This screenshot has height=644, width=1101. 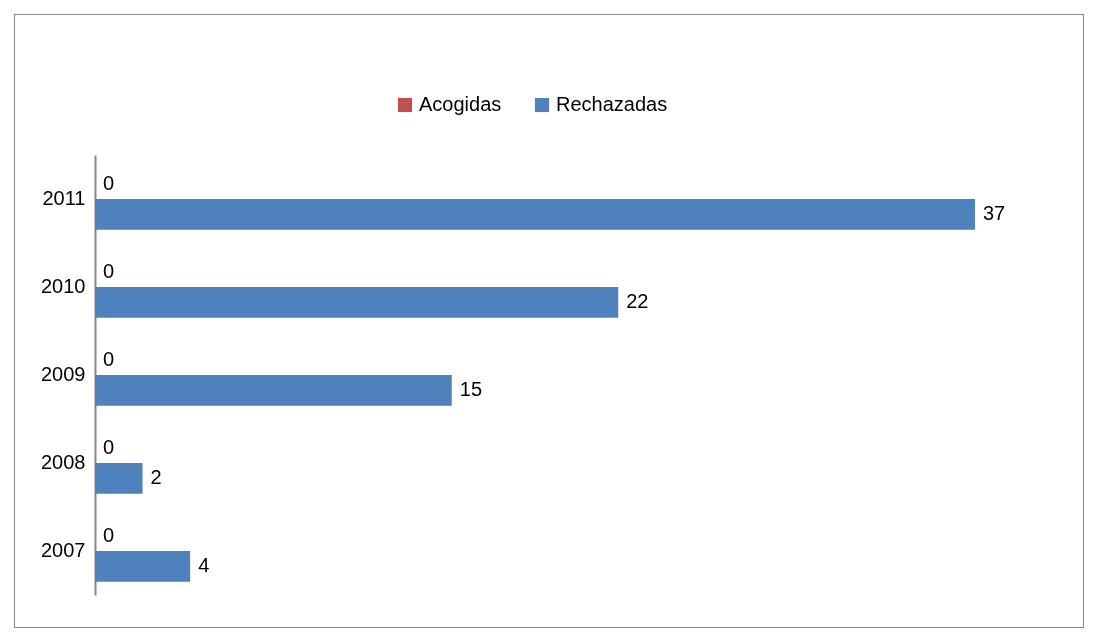 I want to click on y-tick-label: 2009, so click(x=63, y=374).